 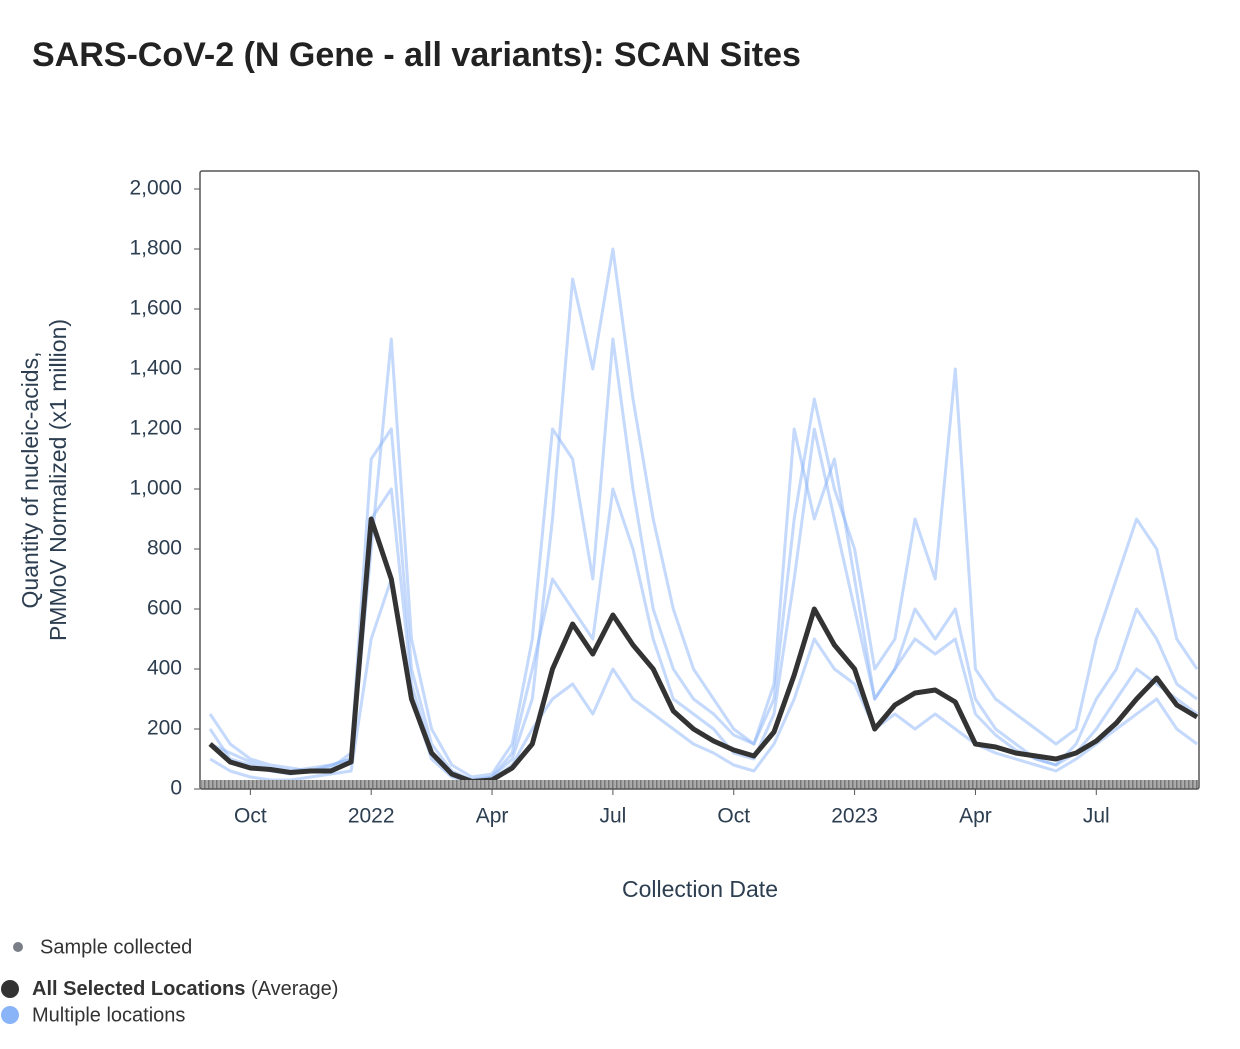 I want to click on legend-label: Sample collected, so click(x=116, y=947).